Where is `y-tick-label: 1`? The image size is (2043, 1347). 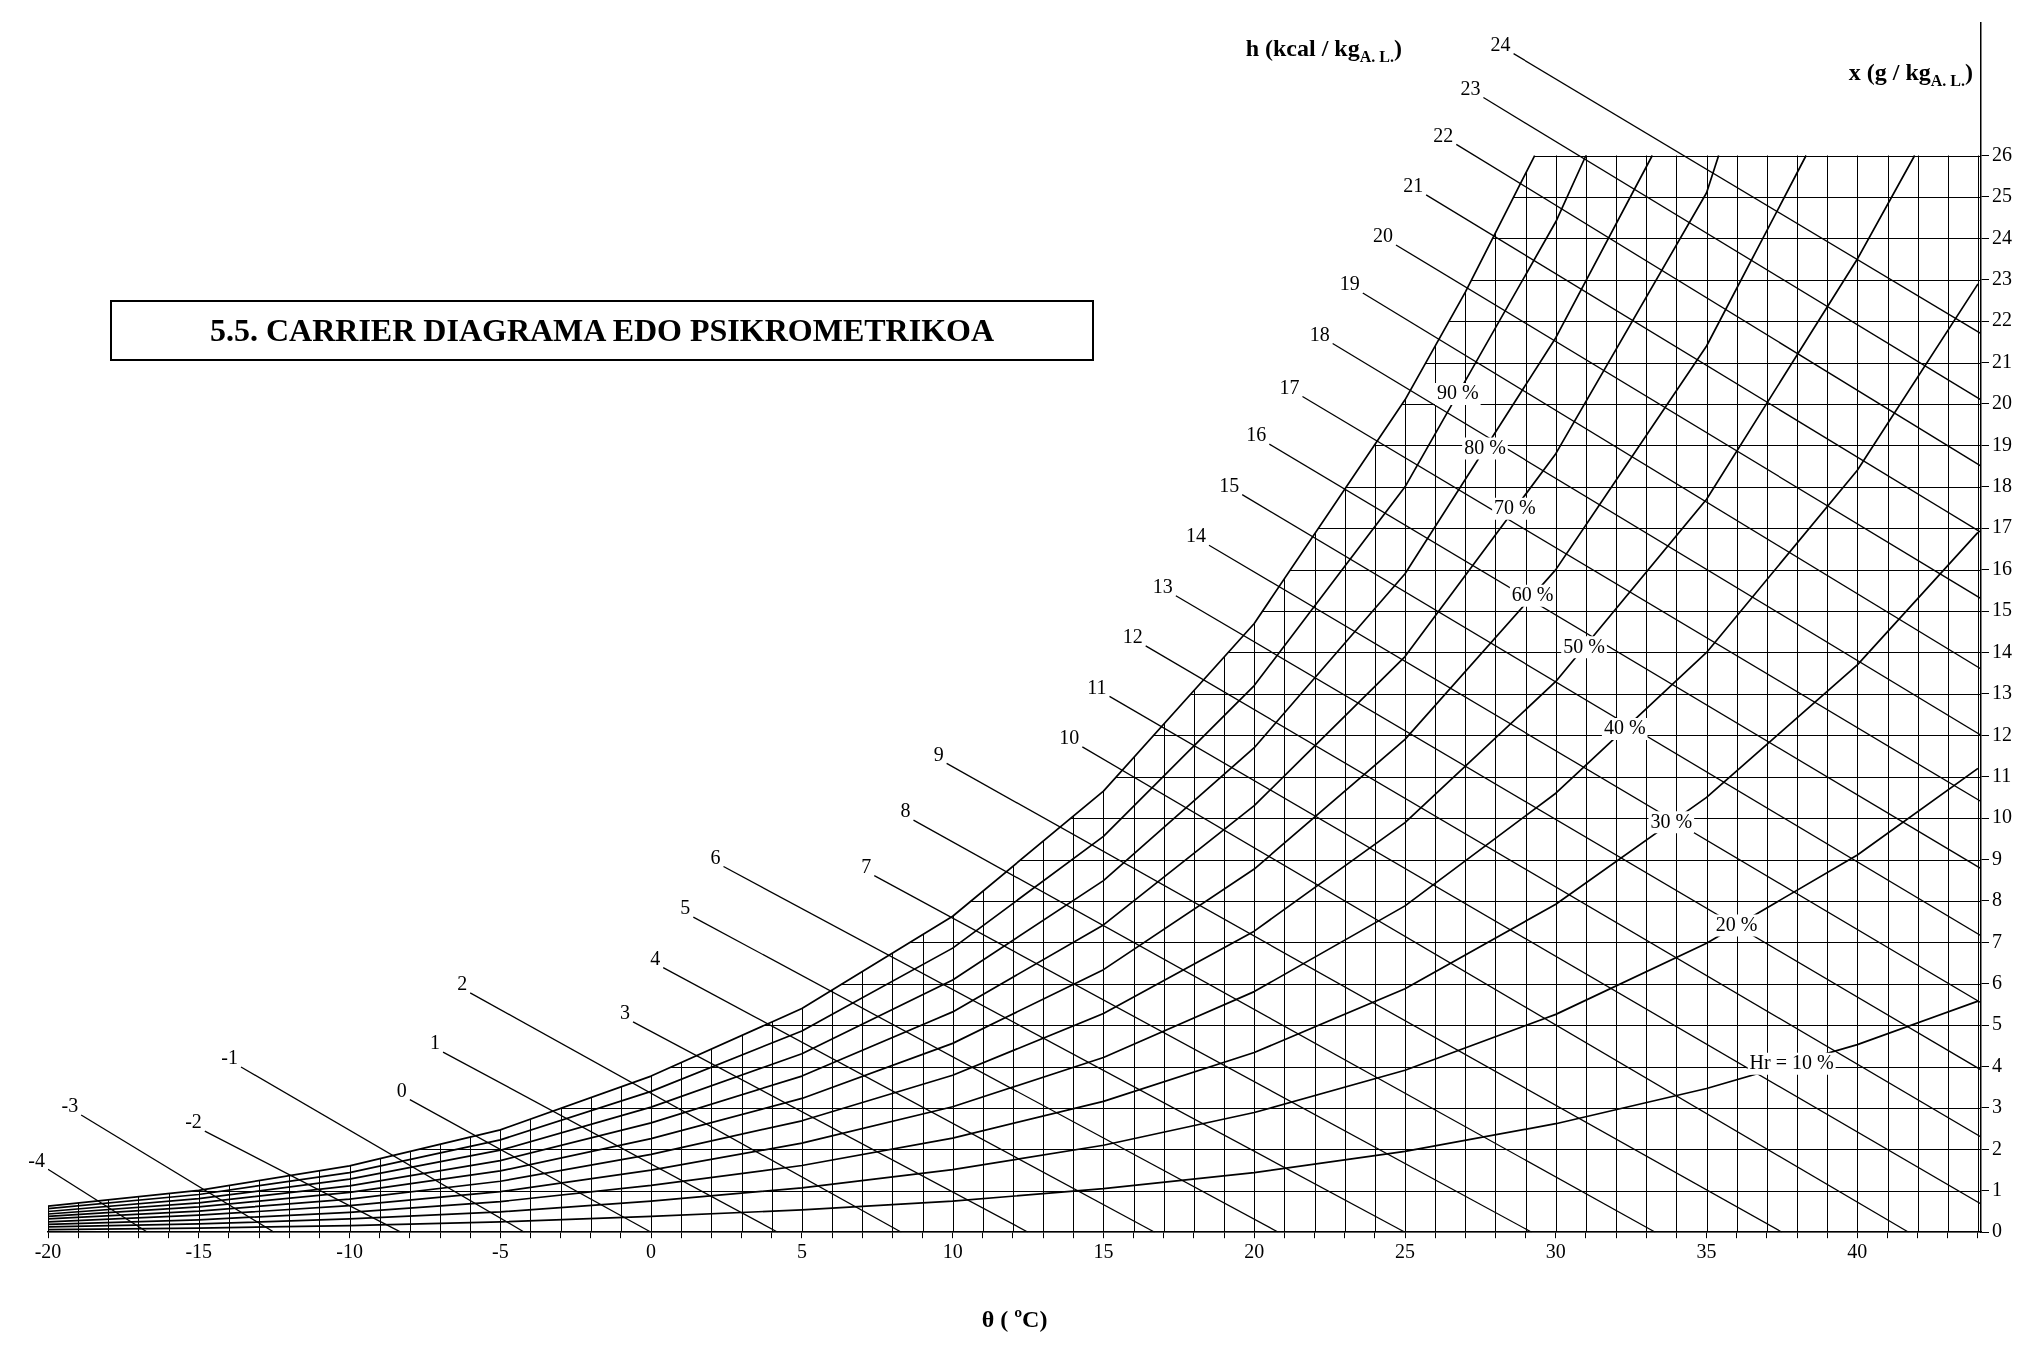
y-tick-label: 1 is located at coordinates (1997, 1189).